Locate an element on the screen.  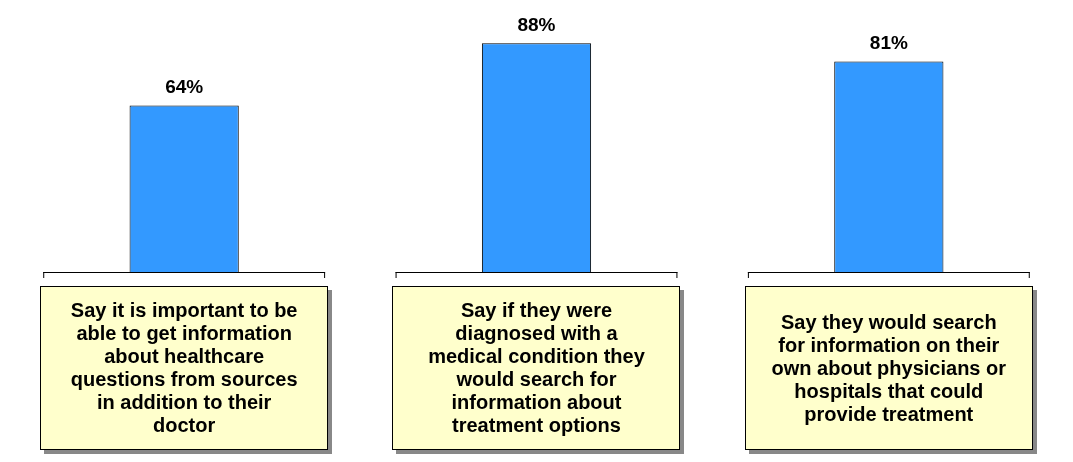
data-label: 88% is located at coordinates (536, 24).